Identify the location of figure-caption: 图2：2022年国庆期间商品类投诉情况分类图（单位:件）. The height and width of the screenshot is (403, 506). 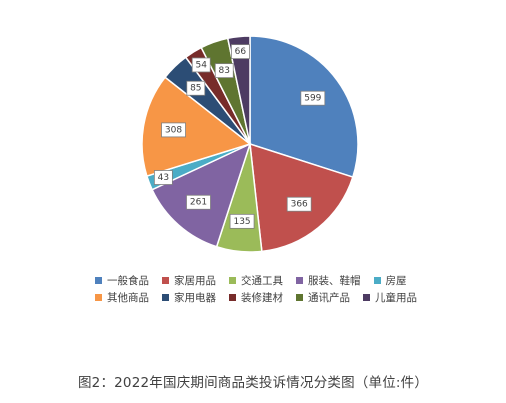
(253, 383).